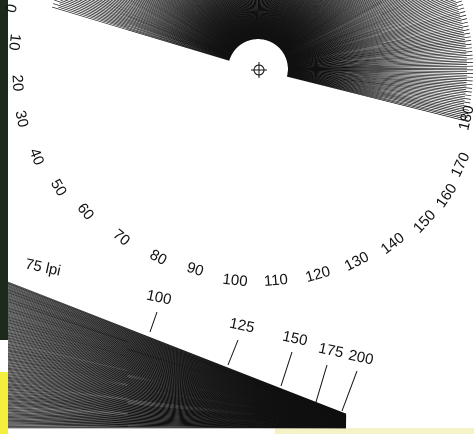 Image resolution: width=474 pixels, height=434 pixels. What do you see at coordinates (122, 238) in the screenshot?
I see `fan-degree-label: 70` at bounding box center [122, 238].